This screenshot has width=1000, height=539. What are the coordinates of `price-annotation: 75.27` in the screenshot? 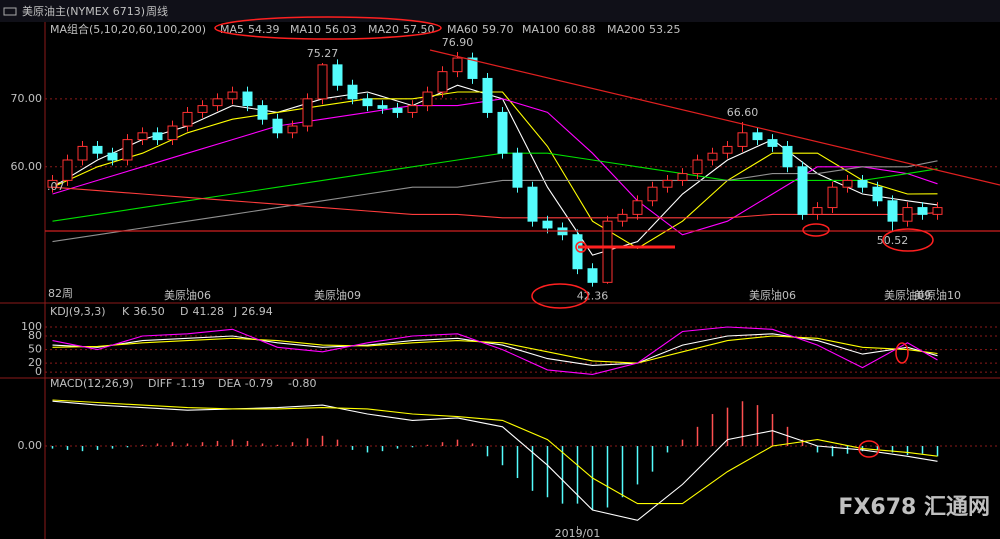 It's located at (323, 53).